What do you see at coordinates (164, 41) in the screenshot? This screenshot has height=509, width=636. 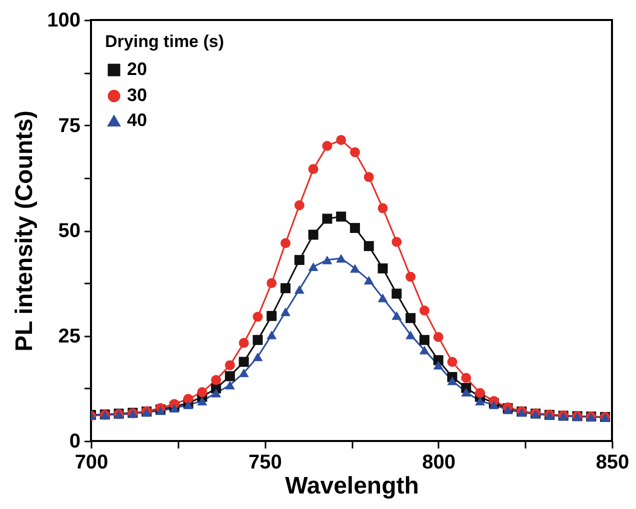 I see `legend-title: Drying time (s)` at bounding box center [164, 41].